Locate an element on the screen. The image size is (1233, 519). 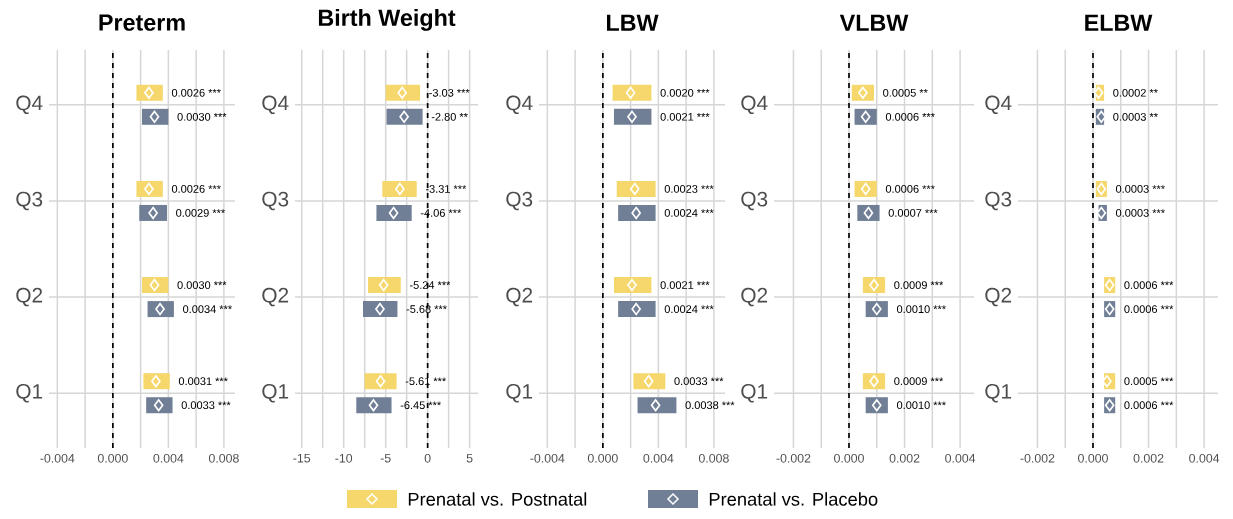
data-label: 0.0023 *** is located at coordinates (689, 189).